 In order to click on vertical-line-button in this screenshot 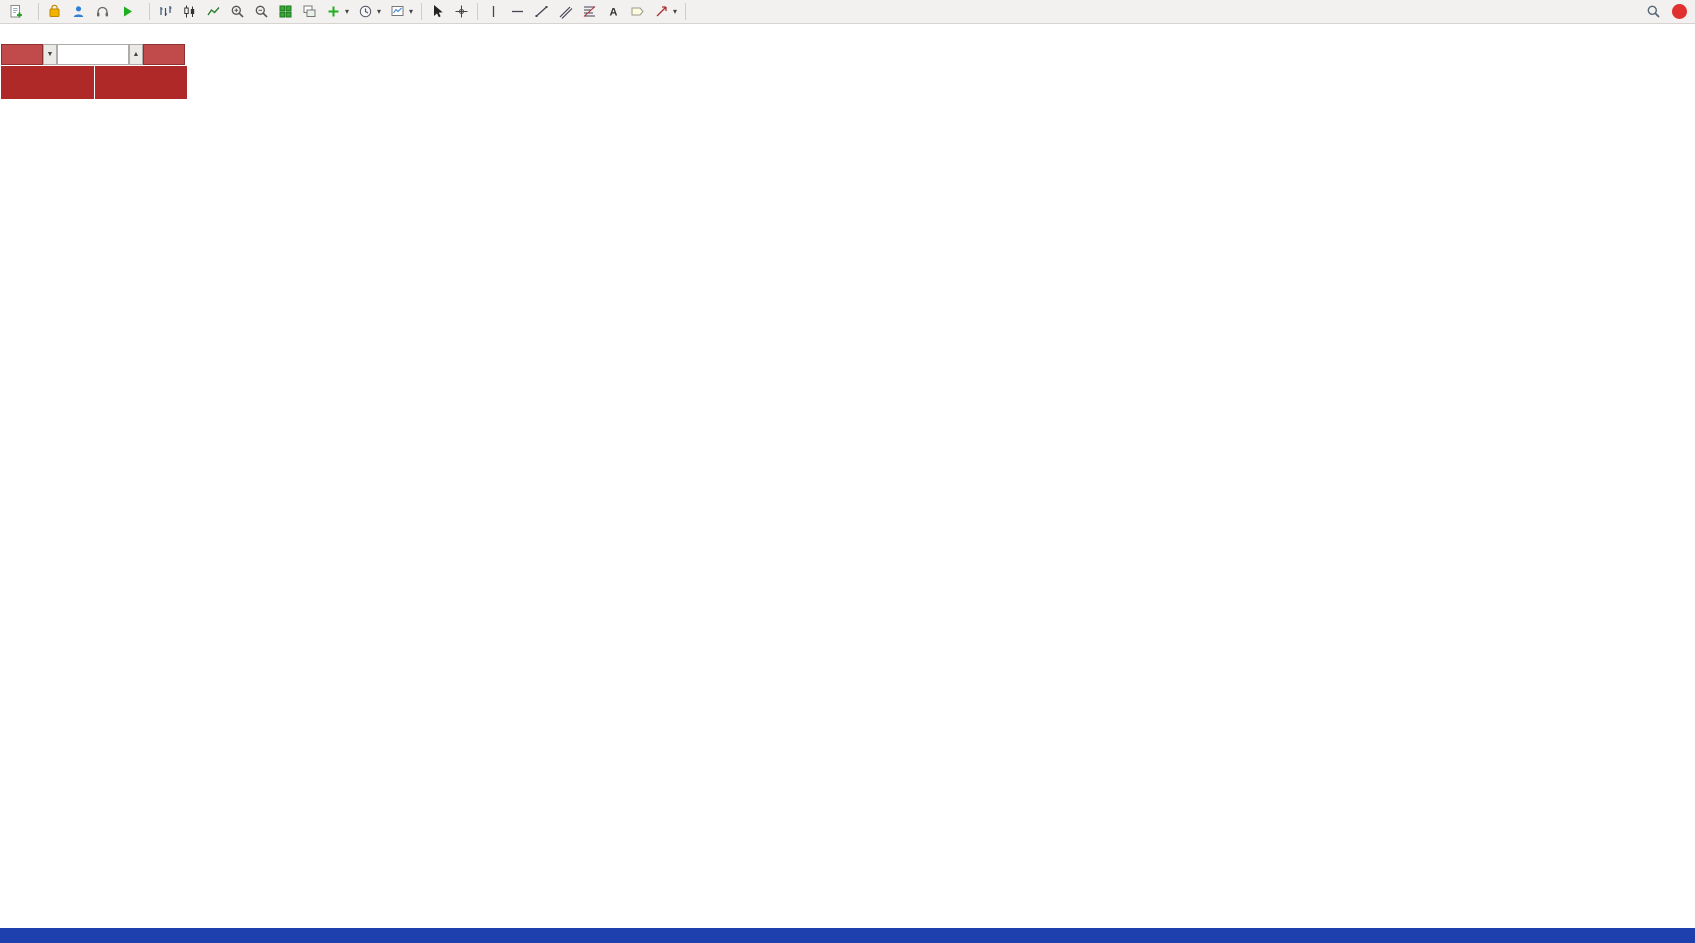, I will do `click(493, 11)`.